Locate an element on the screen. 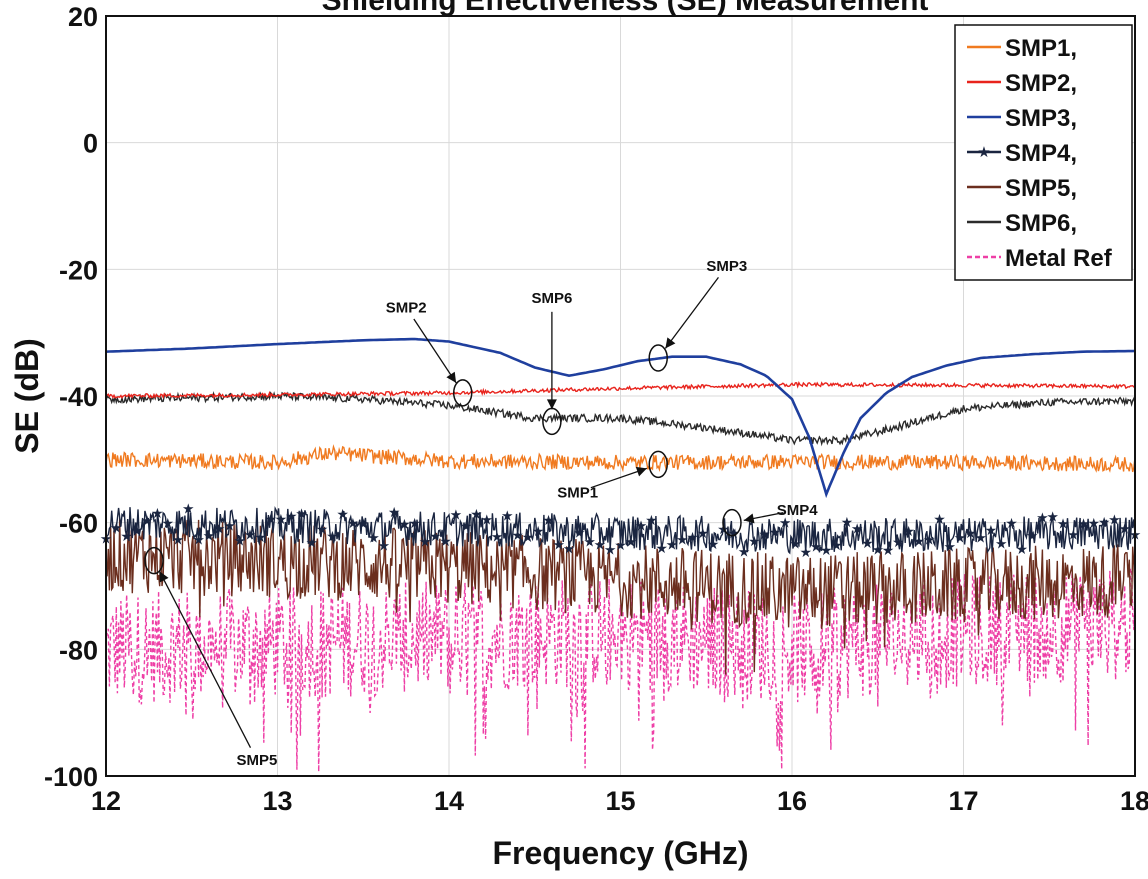 Image resolution: width=1148 pixels, height=879 pixels. x-tick-label: 18 is located at coordinates (1134, 801).